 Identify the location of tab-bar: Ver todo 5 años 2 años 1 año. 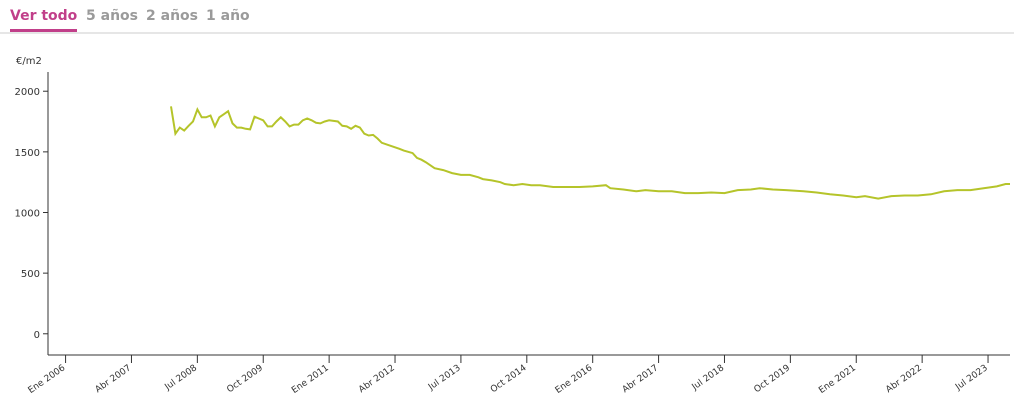
(507, 17).